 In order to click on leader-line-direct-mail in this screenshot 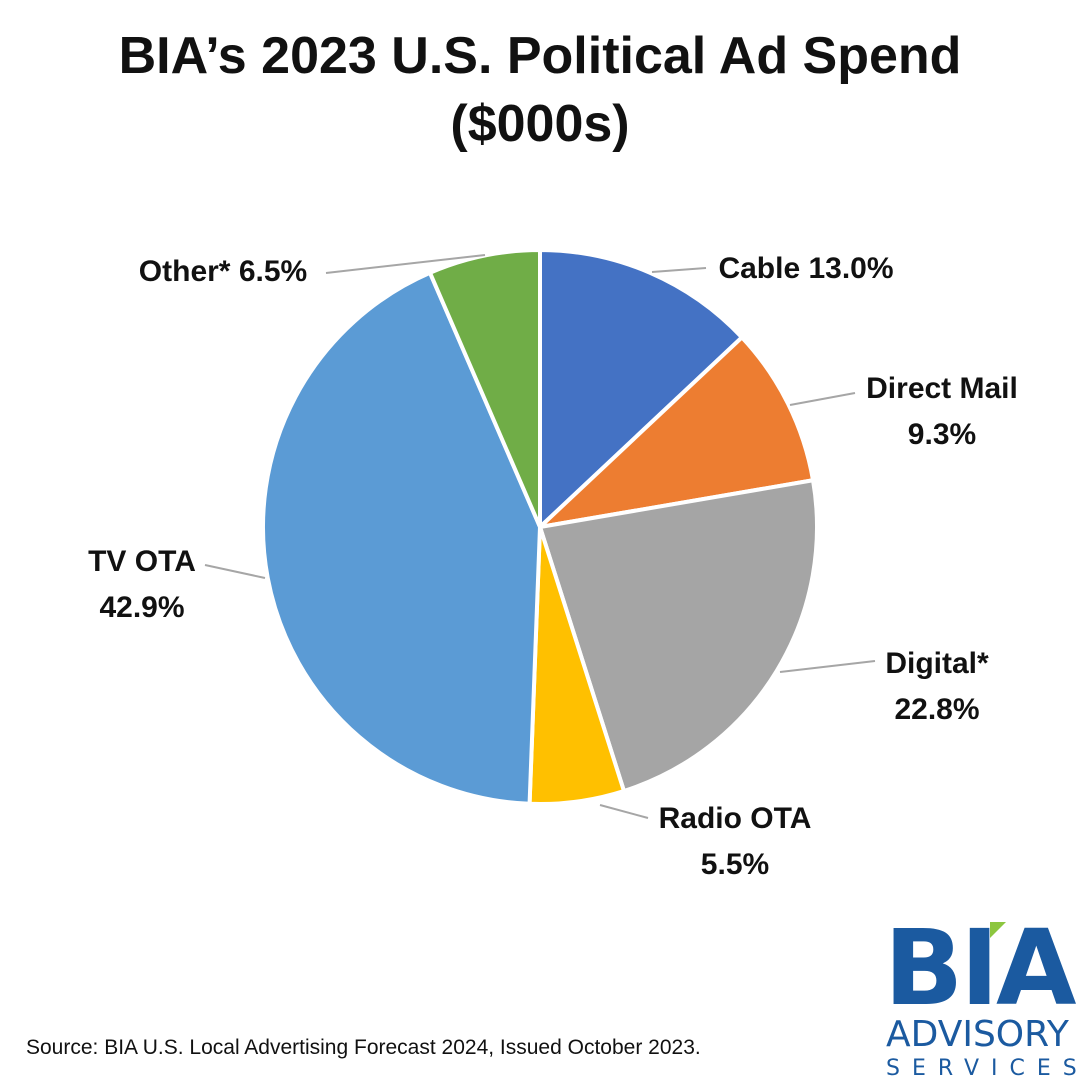, I will do `click(822, 399)`.